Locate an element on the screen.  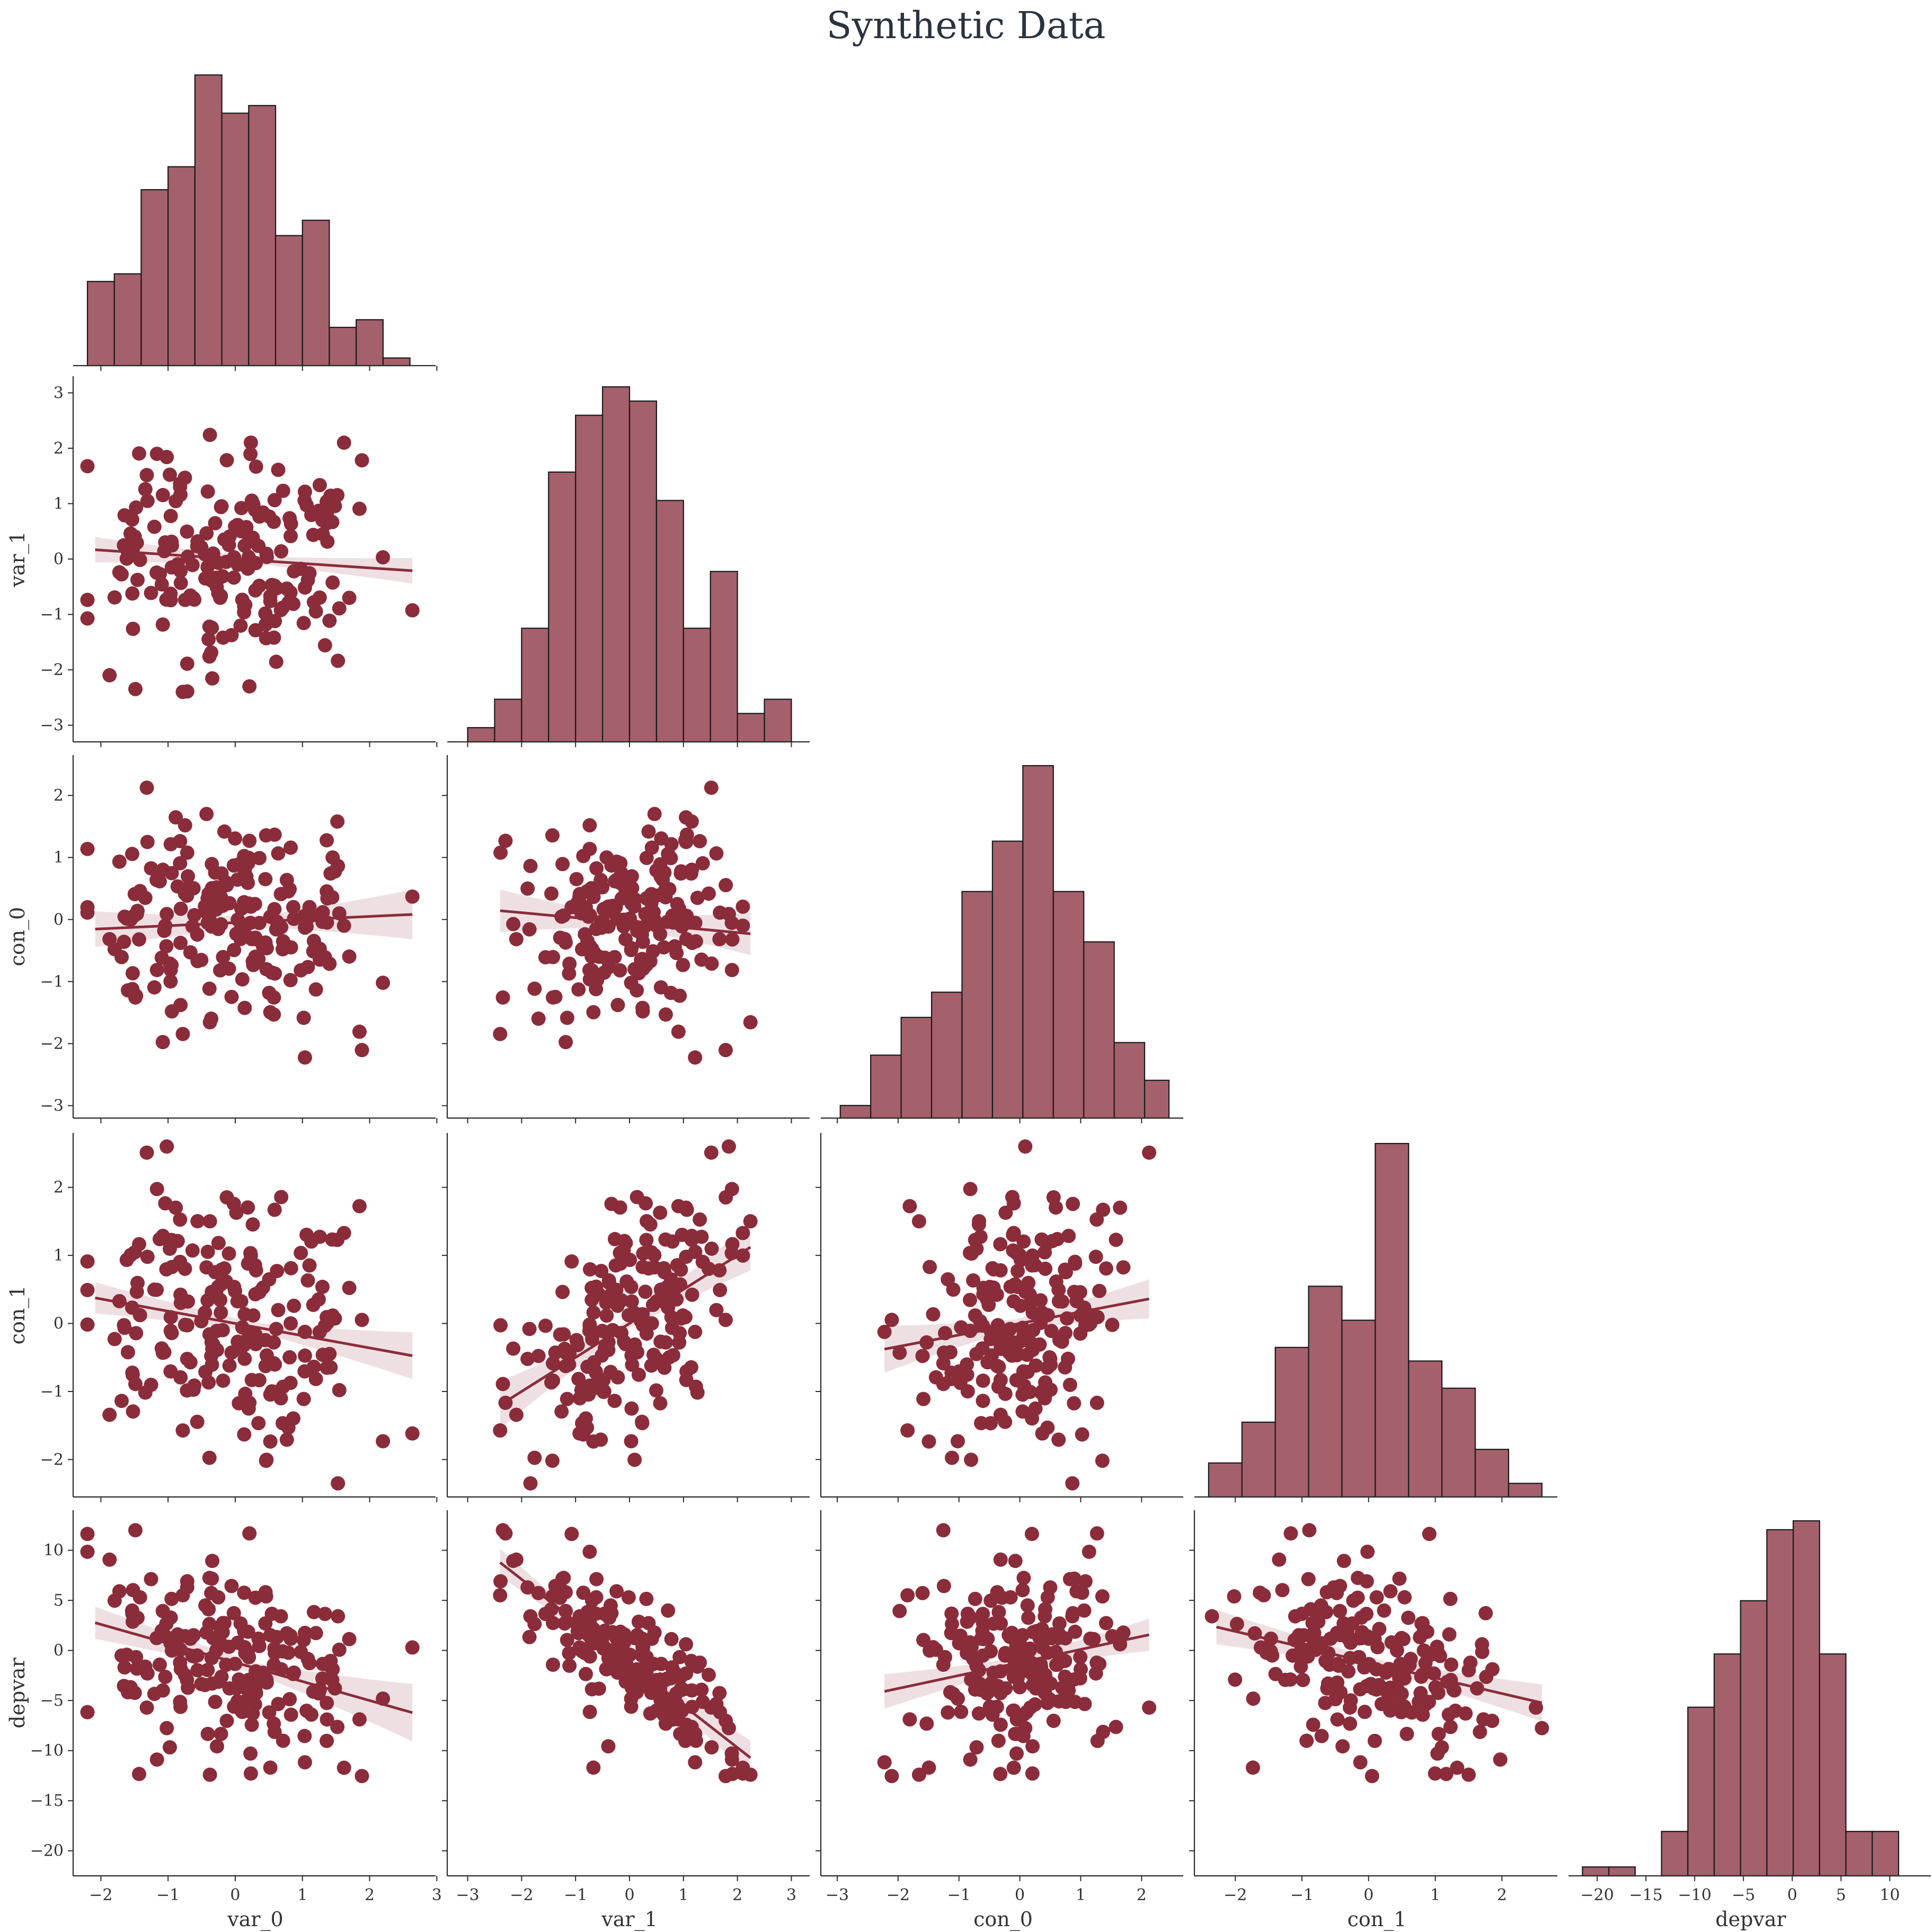
x-tick-label: 5 is located at coordinates (1841, 1895).